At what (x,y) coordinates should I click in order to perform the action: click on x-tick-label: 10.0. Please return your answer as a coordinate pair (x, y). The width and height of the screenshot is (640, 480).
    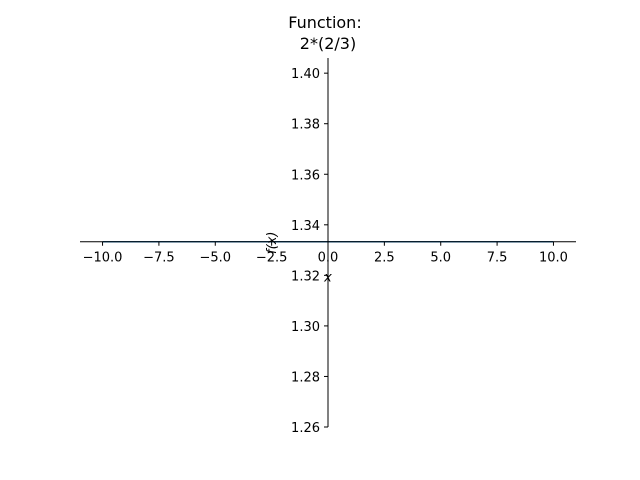
    Looking at the image, I should click on (553, 258).